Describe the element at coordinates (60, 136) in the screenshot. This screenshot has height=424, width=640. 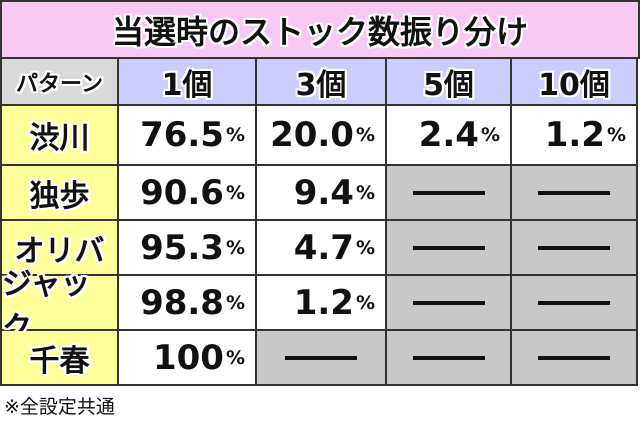
I see `row-label: 渋川` at that location.